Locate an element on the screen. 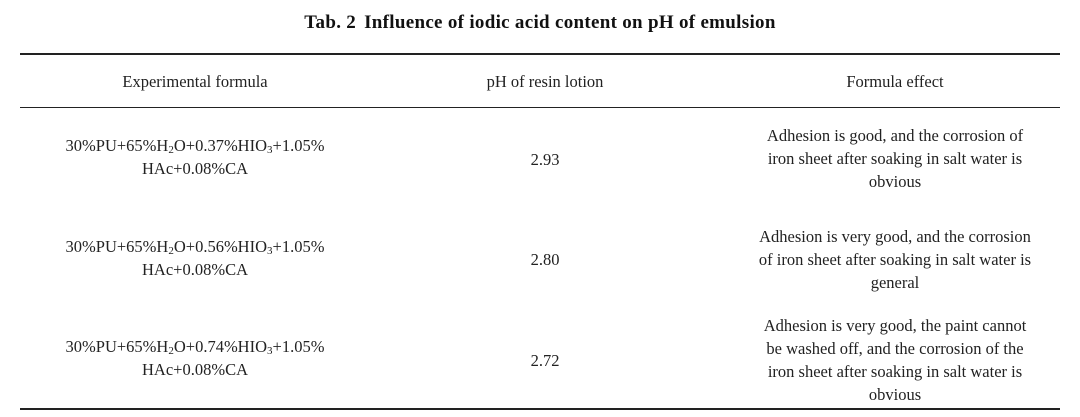 This screenshot has width=1080, height=417. formula-cell: 30%PU+65%H2O+0.74%HIO3+1.05% HAc+0.08%CA is located at coordinates (195, 358).